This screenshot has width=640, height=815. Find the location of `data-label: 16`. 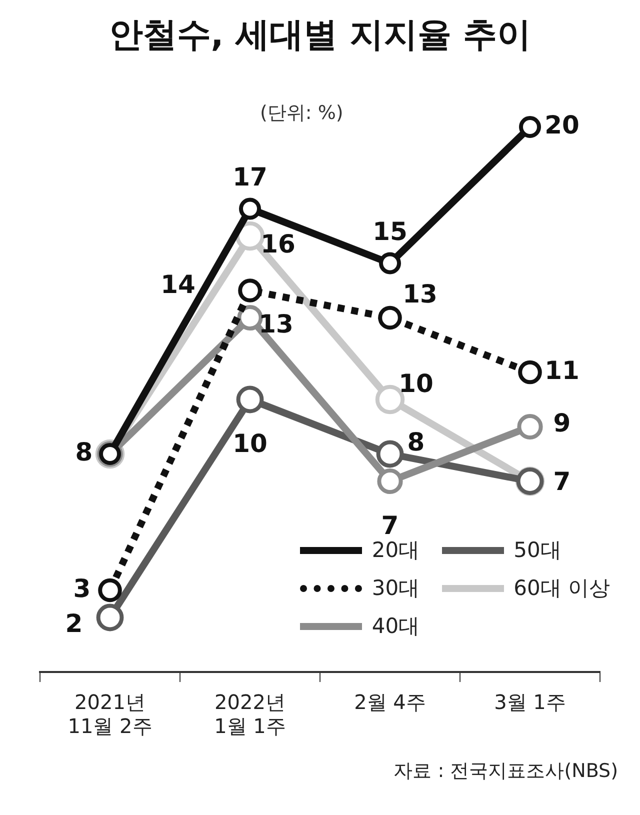

data-label: 16 is located at coordinates (278, 244).